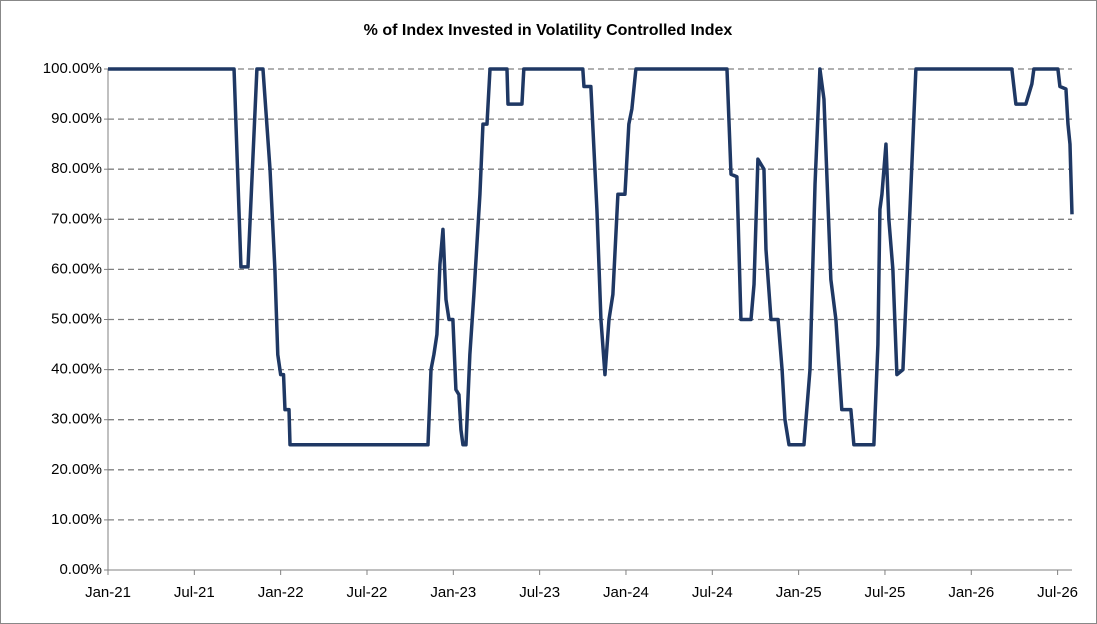  Describe the element at coordinates (799, 592) in the screenshot. I see `x-tick-label: Jan-25` at that location.